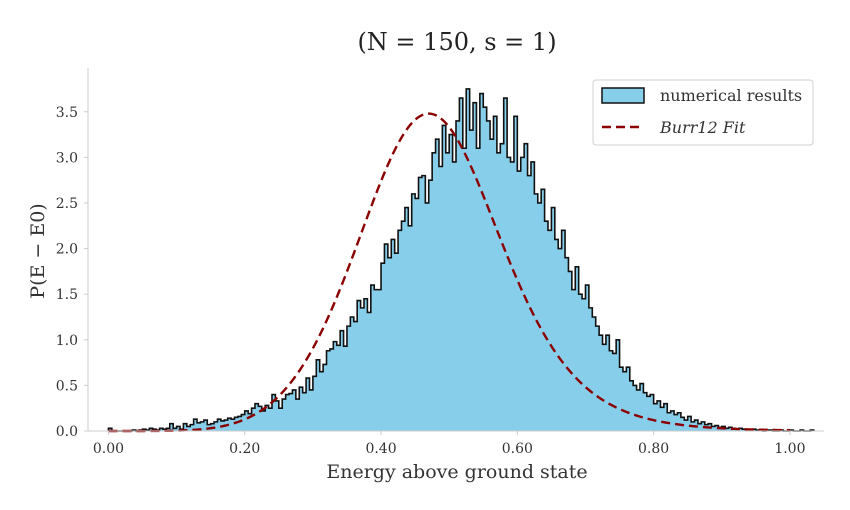 The width and height of the screenshot is (850, 510). I want to click on y-tick-label: 0.0, so click(67, 432).